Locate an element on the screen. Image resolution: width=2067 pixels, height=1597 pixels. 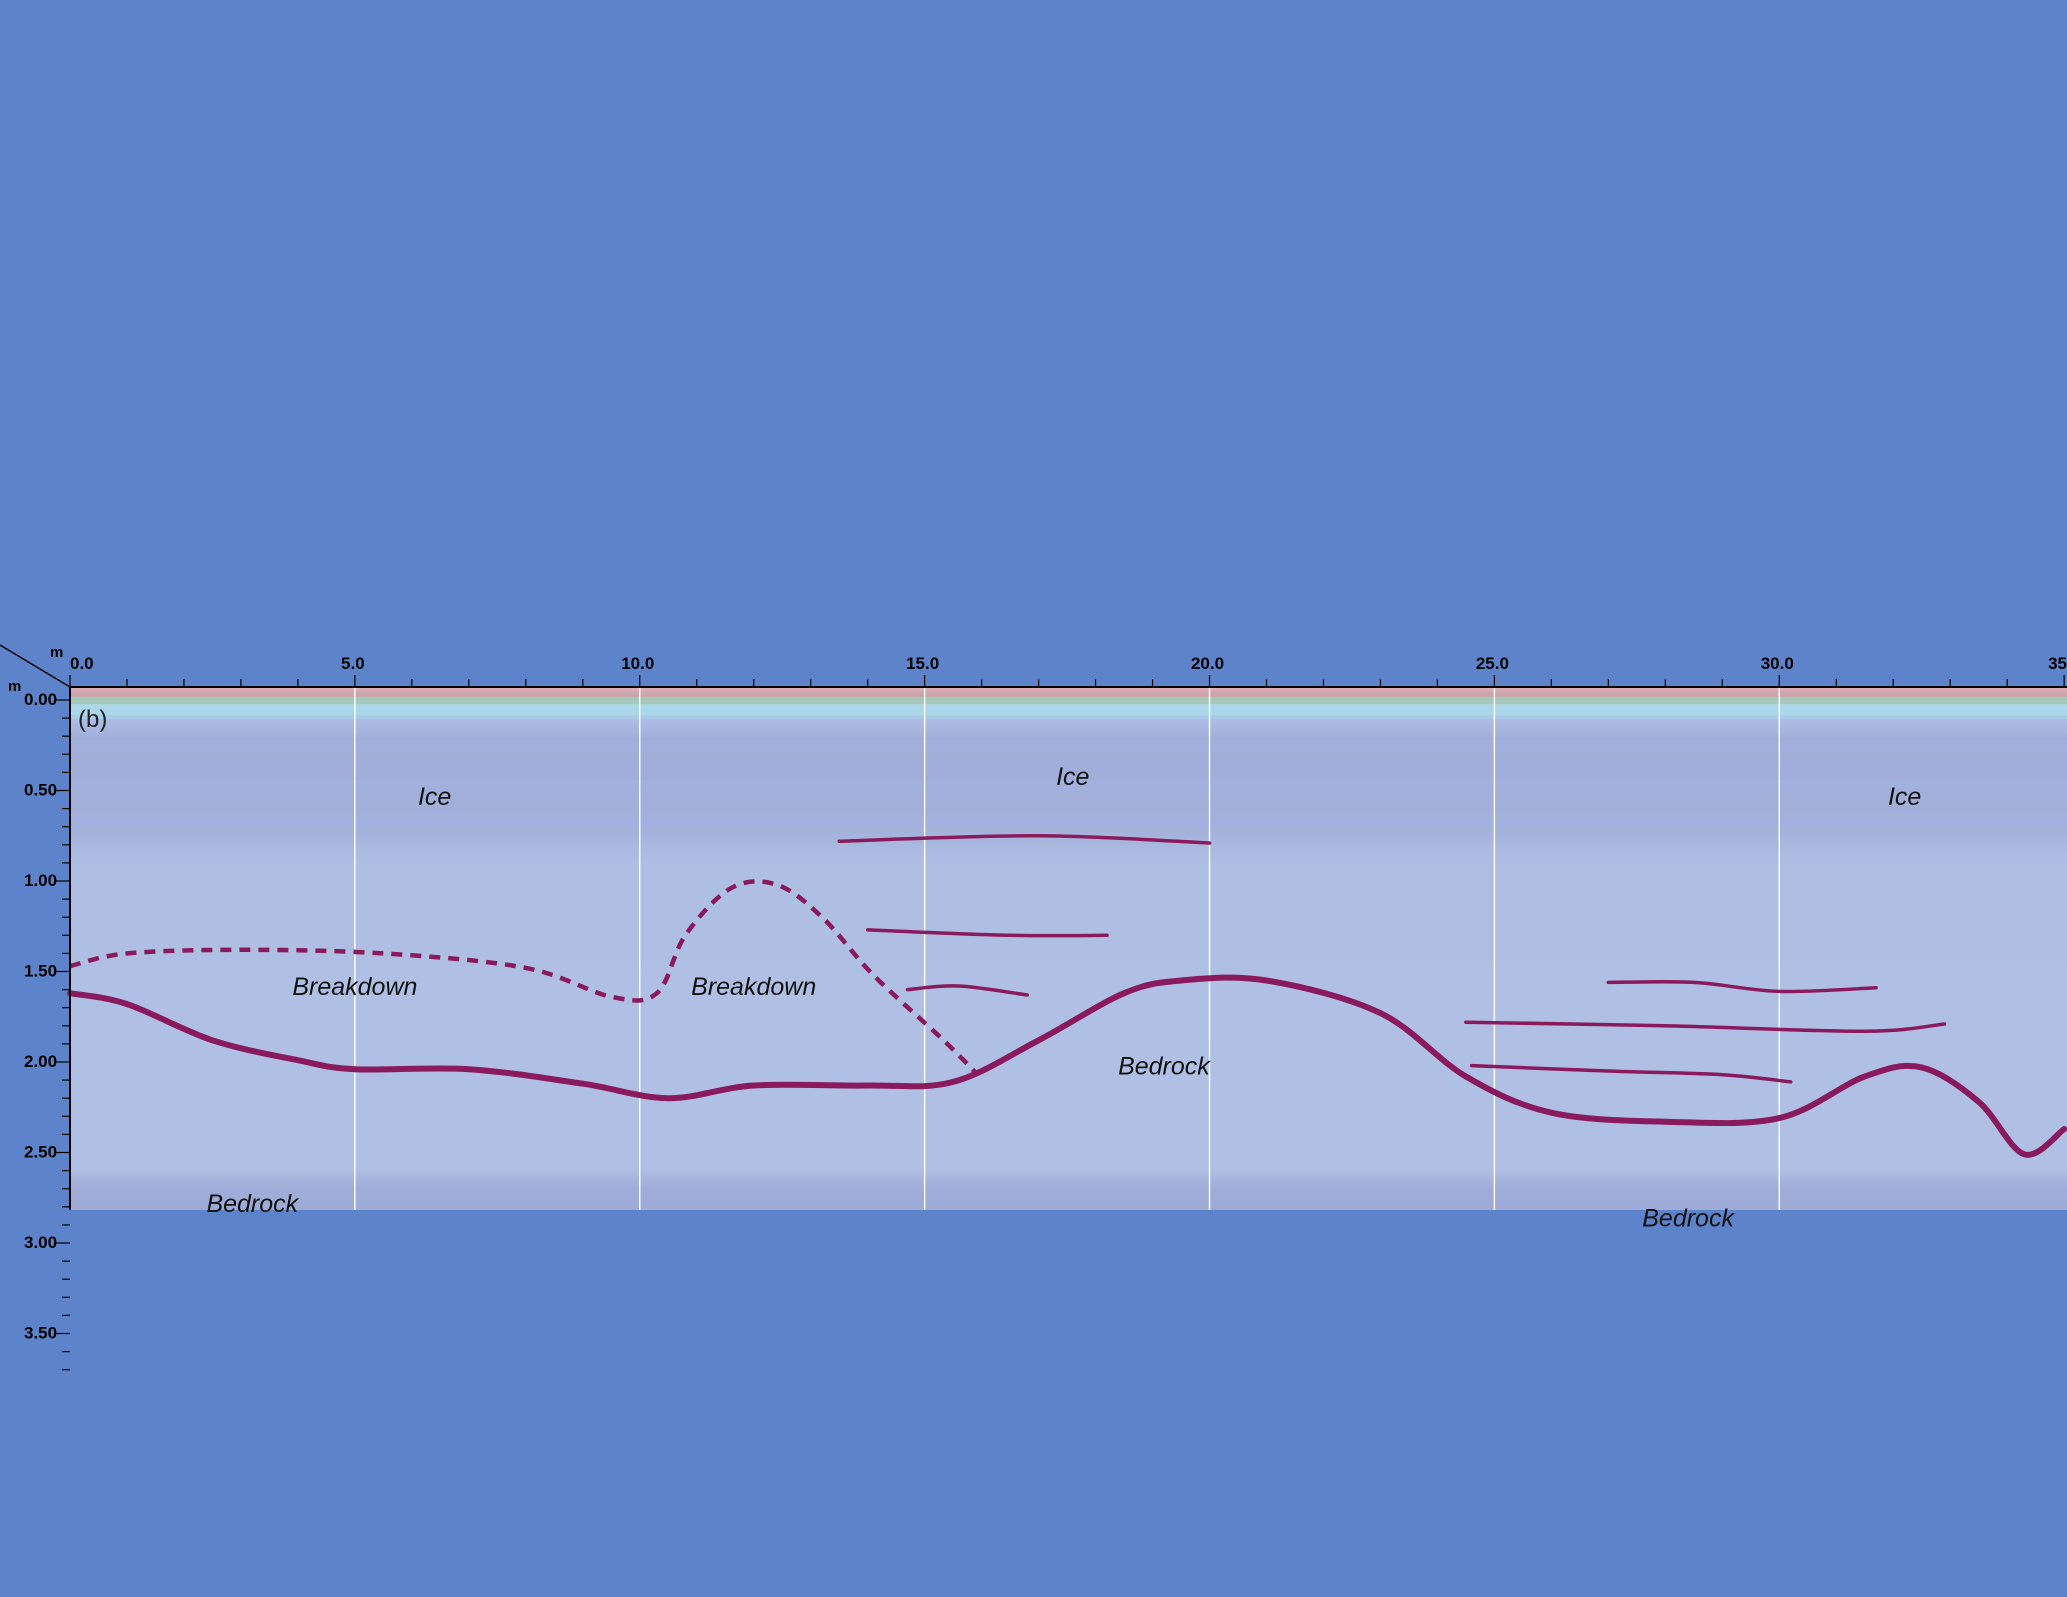
breakdown-boundary-dashed-line is located at coordinates (523, 977).